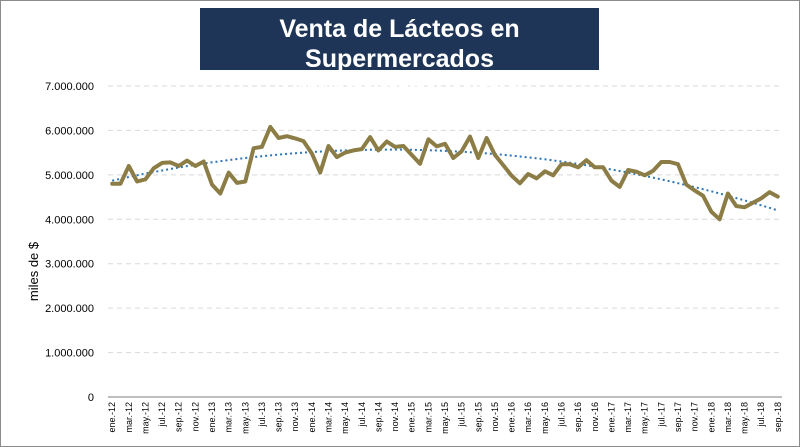 This screenshot has height=447, width=800. I want to click on x-tick-label: mar.-16, so click(528, 417).